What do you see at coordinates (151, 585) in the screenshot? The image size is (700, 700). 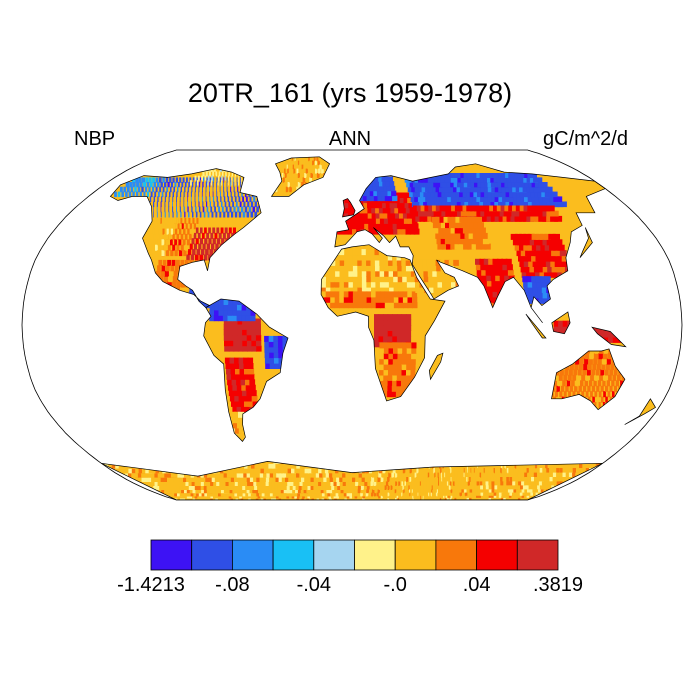 I see `colorbar-tick-label: -1.4213` at bounding box center [151, 585].